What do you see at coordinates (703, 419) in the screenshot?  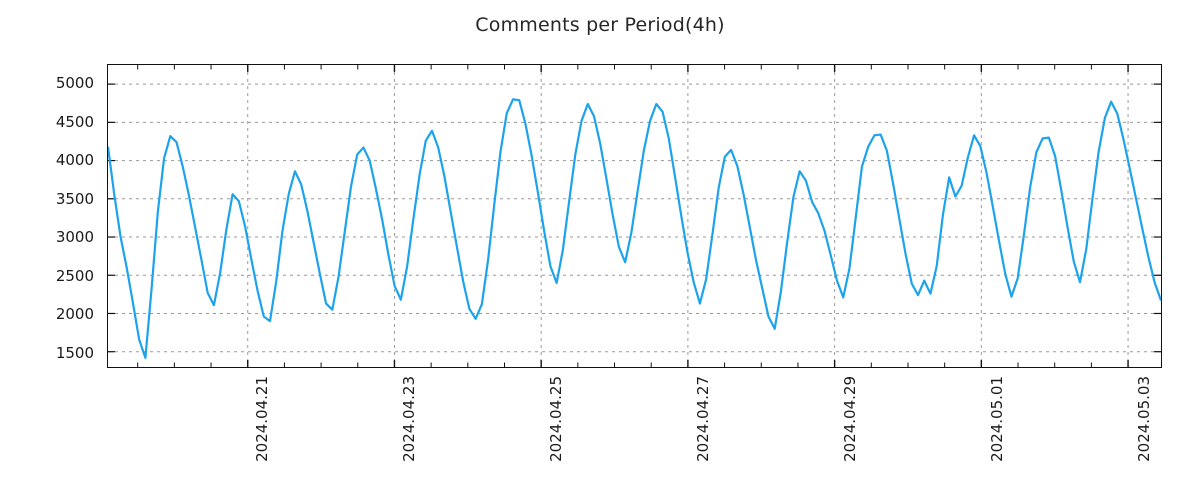 I see `x-tick-label: 2024.04.27` at bounding box center [703, 419].